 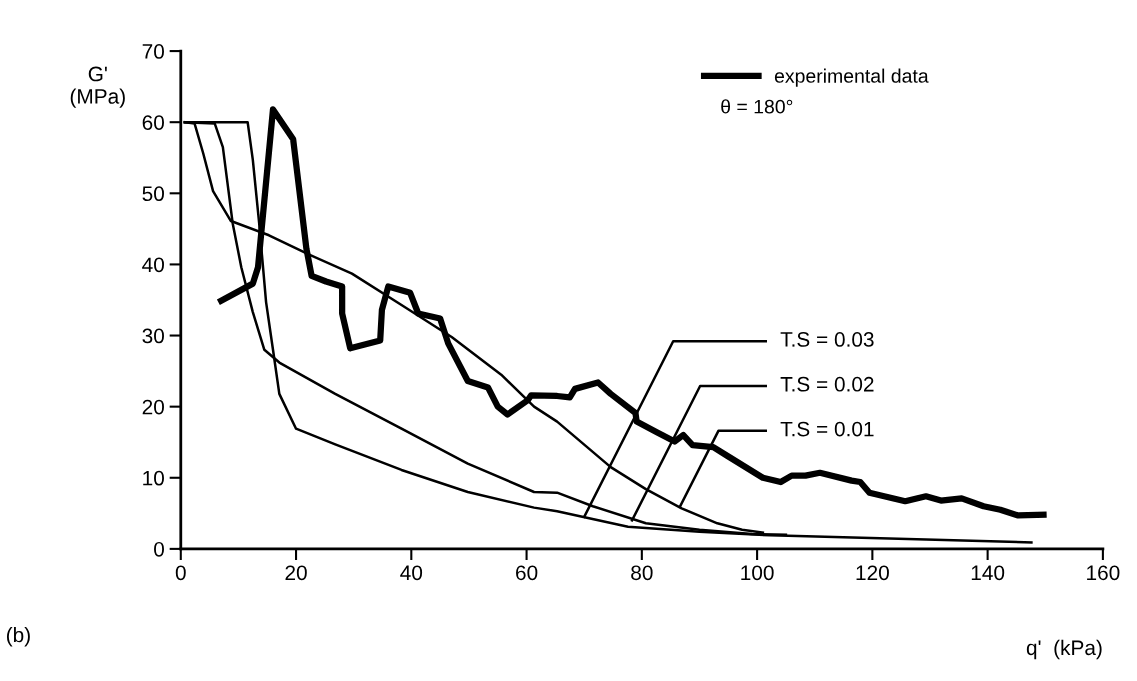 I want to click on y-tick-label: 20, so click(x=153, y=407).